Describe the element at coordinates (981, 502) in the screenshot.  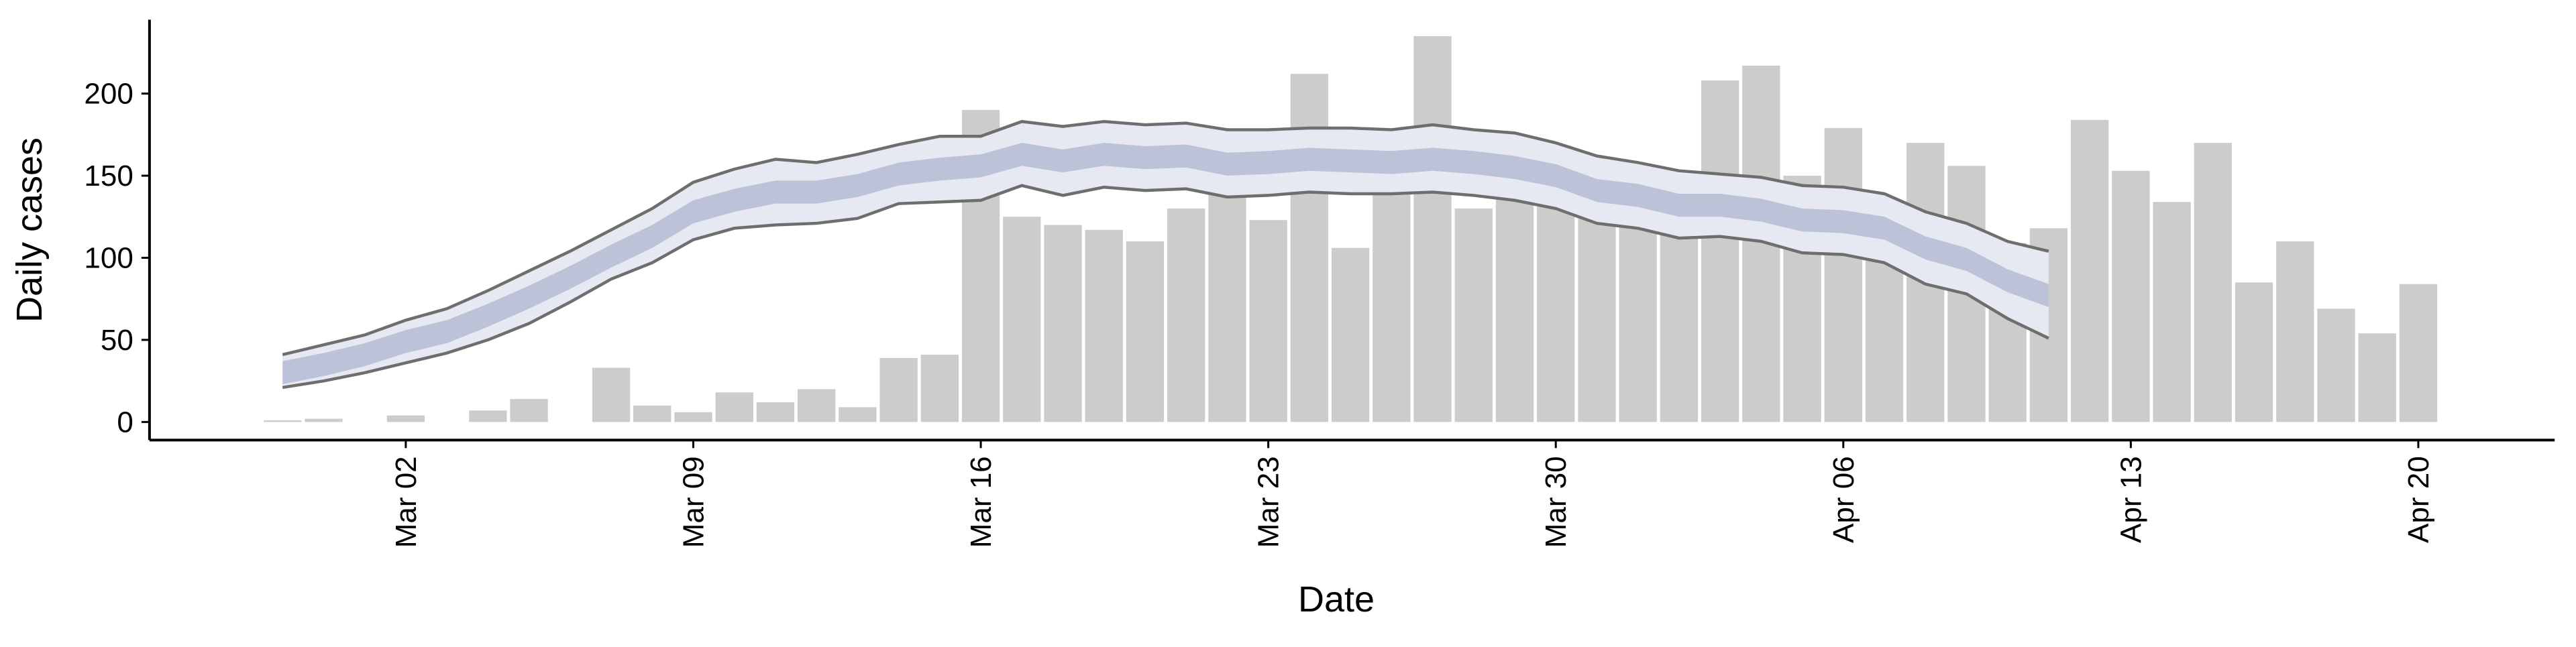
I see `x-tick-label: Mar 16` at that location.